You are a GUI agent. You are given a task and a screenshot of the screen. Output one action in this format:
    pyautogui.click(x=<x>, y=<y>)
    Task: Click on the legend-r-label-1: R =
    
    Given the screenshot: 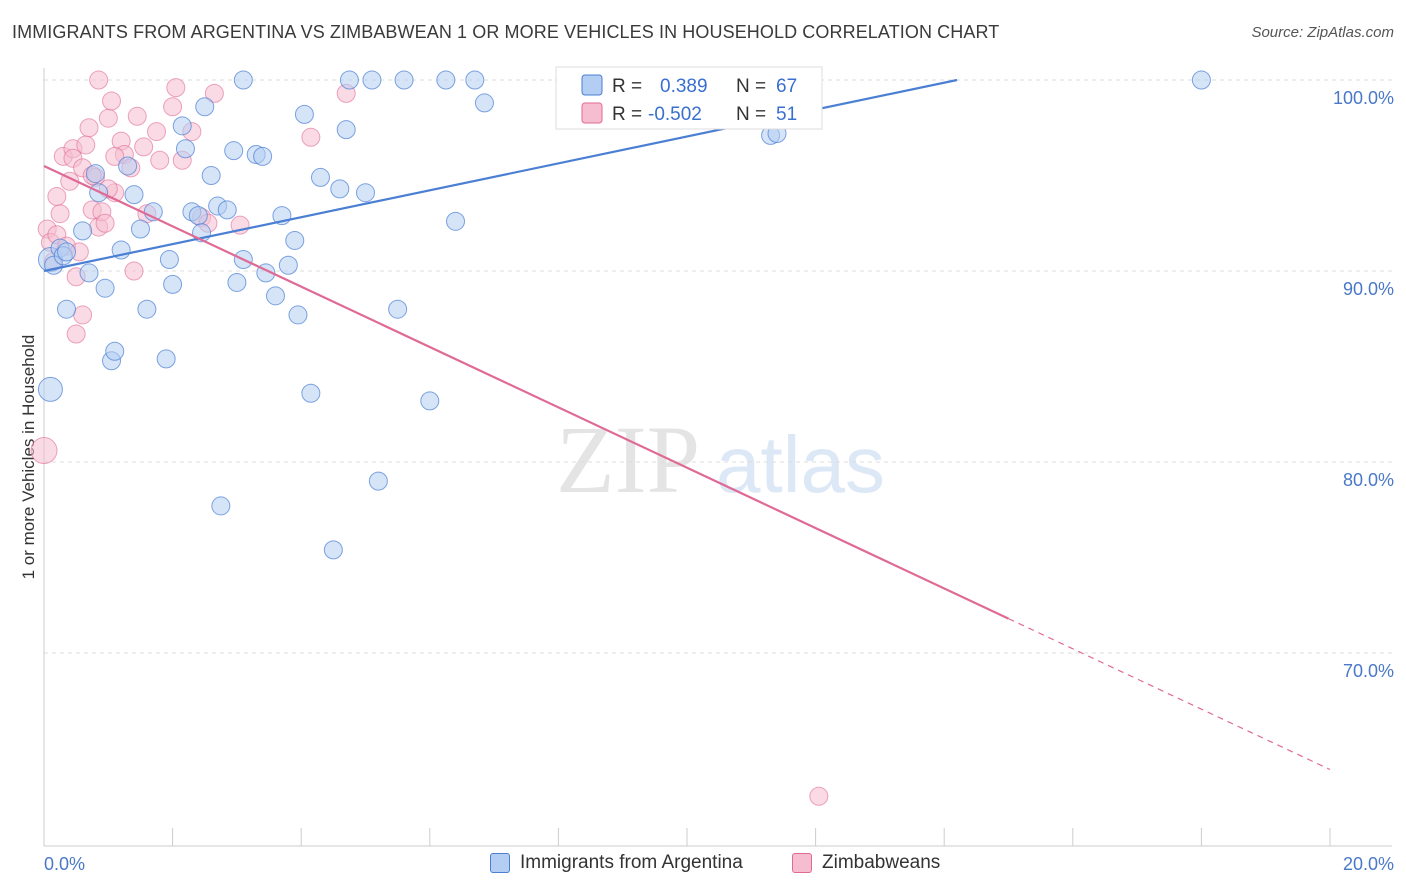 What is the action you would take?
    pyautogui.click(x=627, y=86)
    